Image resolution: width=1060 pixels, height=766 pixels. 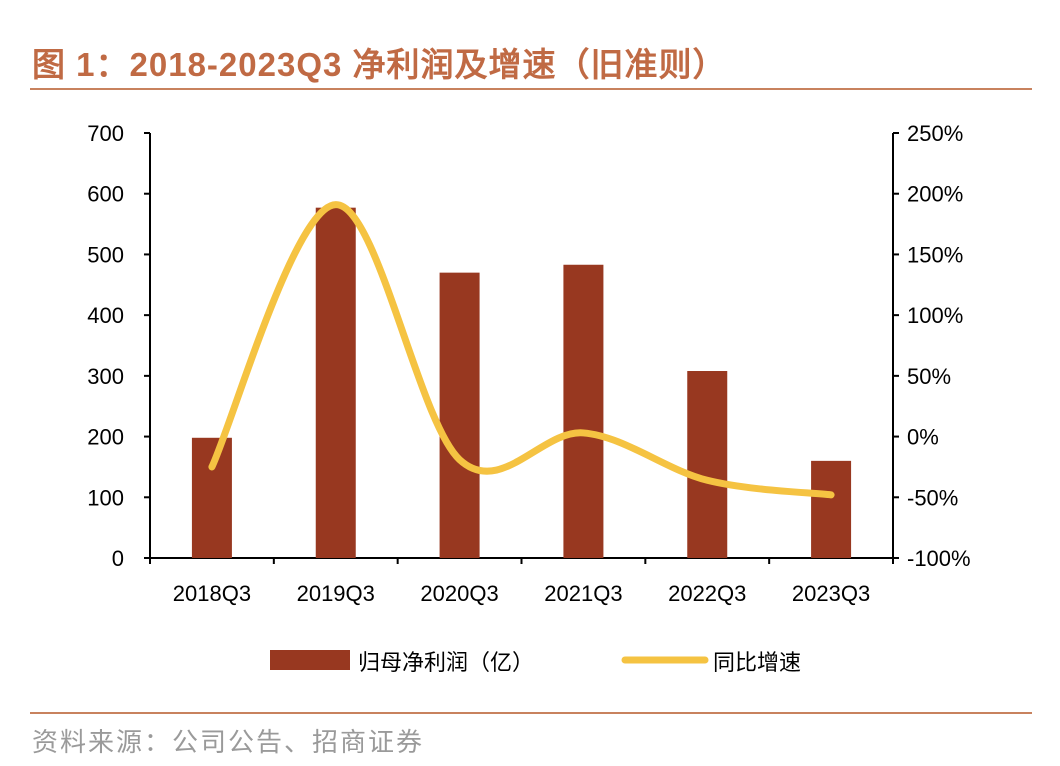 What do you see at coordinates (335, 382) in the screenshot?
I see `bar-2019Q3` at bounding box center [335, 382].